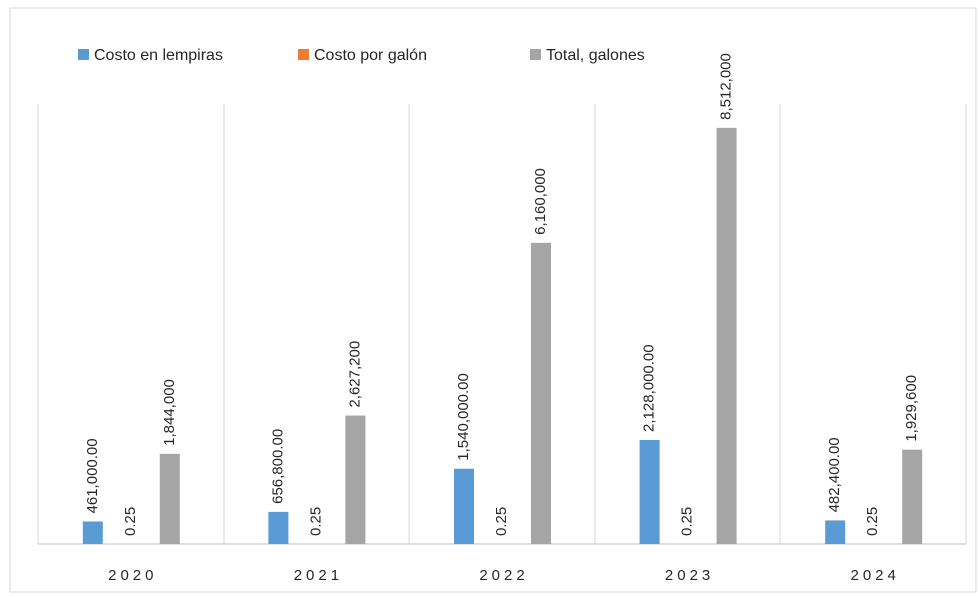 The width and height of the screenshot is (980, 597). I want to click on x-tick-label: 2022, so click(503, 575).